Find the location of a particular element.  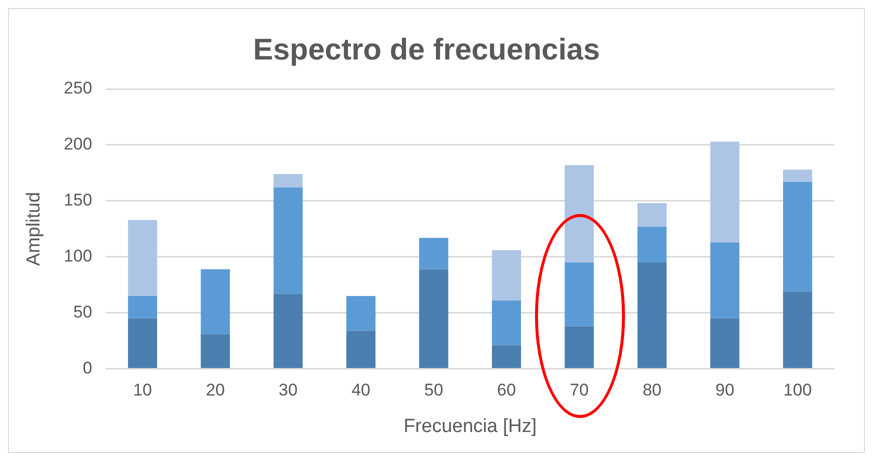

x-tick-label: 100 is located at coordinates (797, 390).